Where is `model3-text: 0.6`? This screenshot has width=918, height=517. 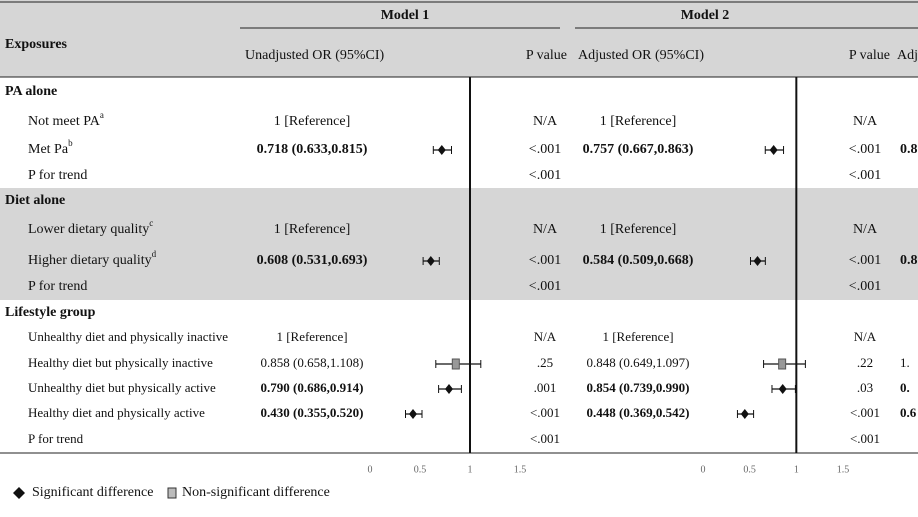
model3-text: 0.6 is located at coordinates (908, 412).